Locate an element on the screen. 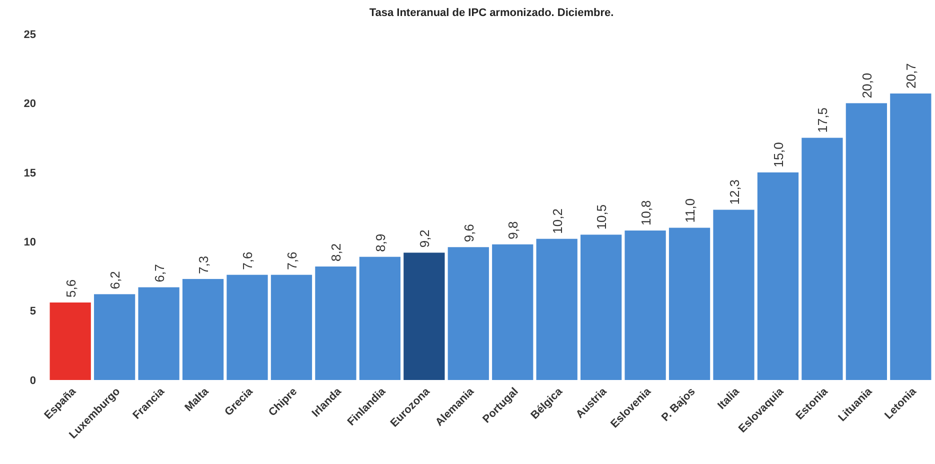  data-label: 11,0 is located at coordinates (690, 210).